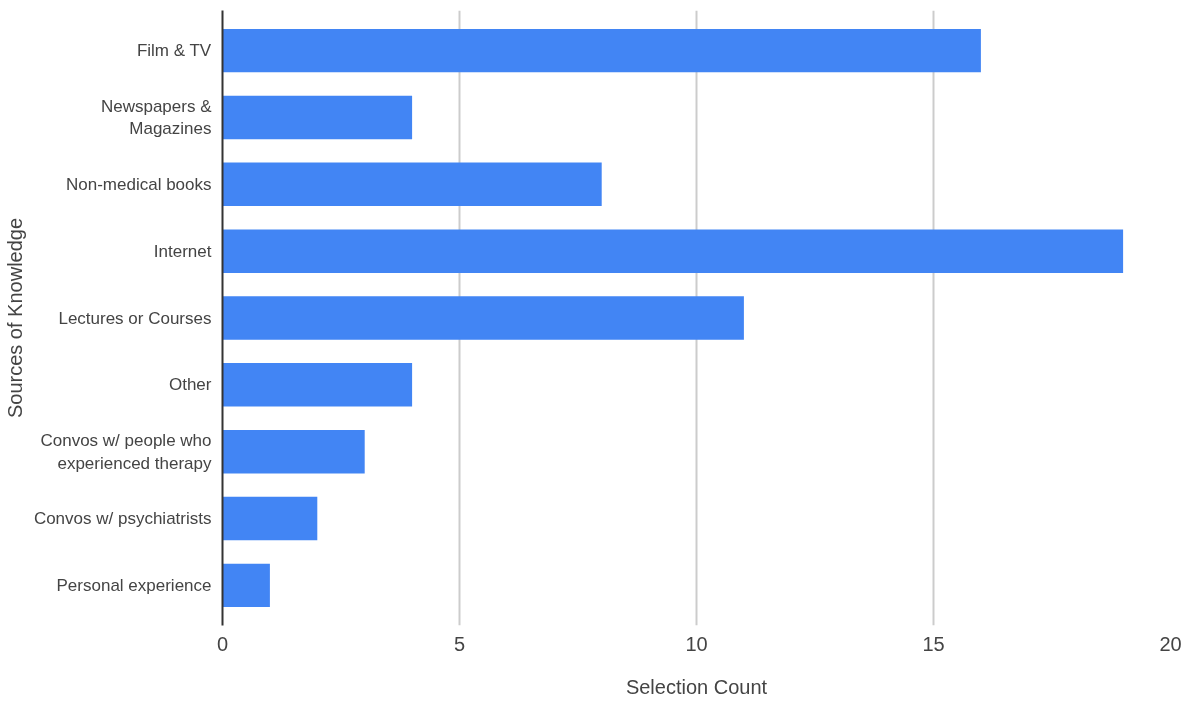  I want to click on x-axis-title: Selection Count, so click(696, 686).